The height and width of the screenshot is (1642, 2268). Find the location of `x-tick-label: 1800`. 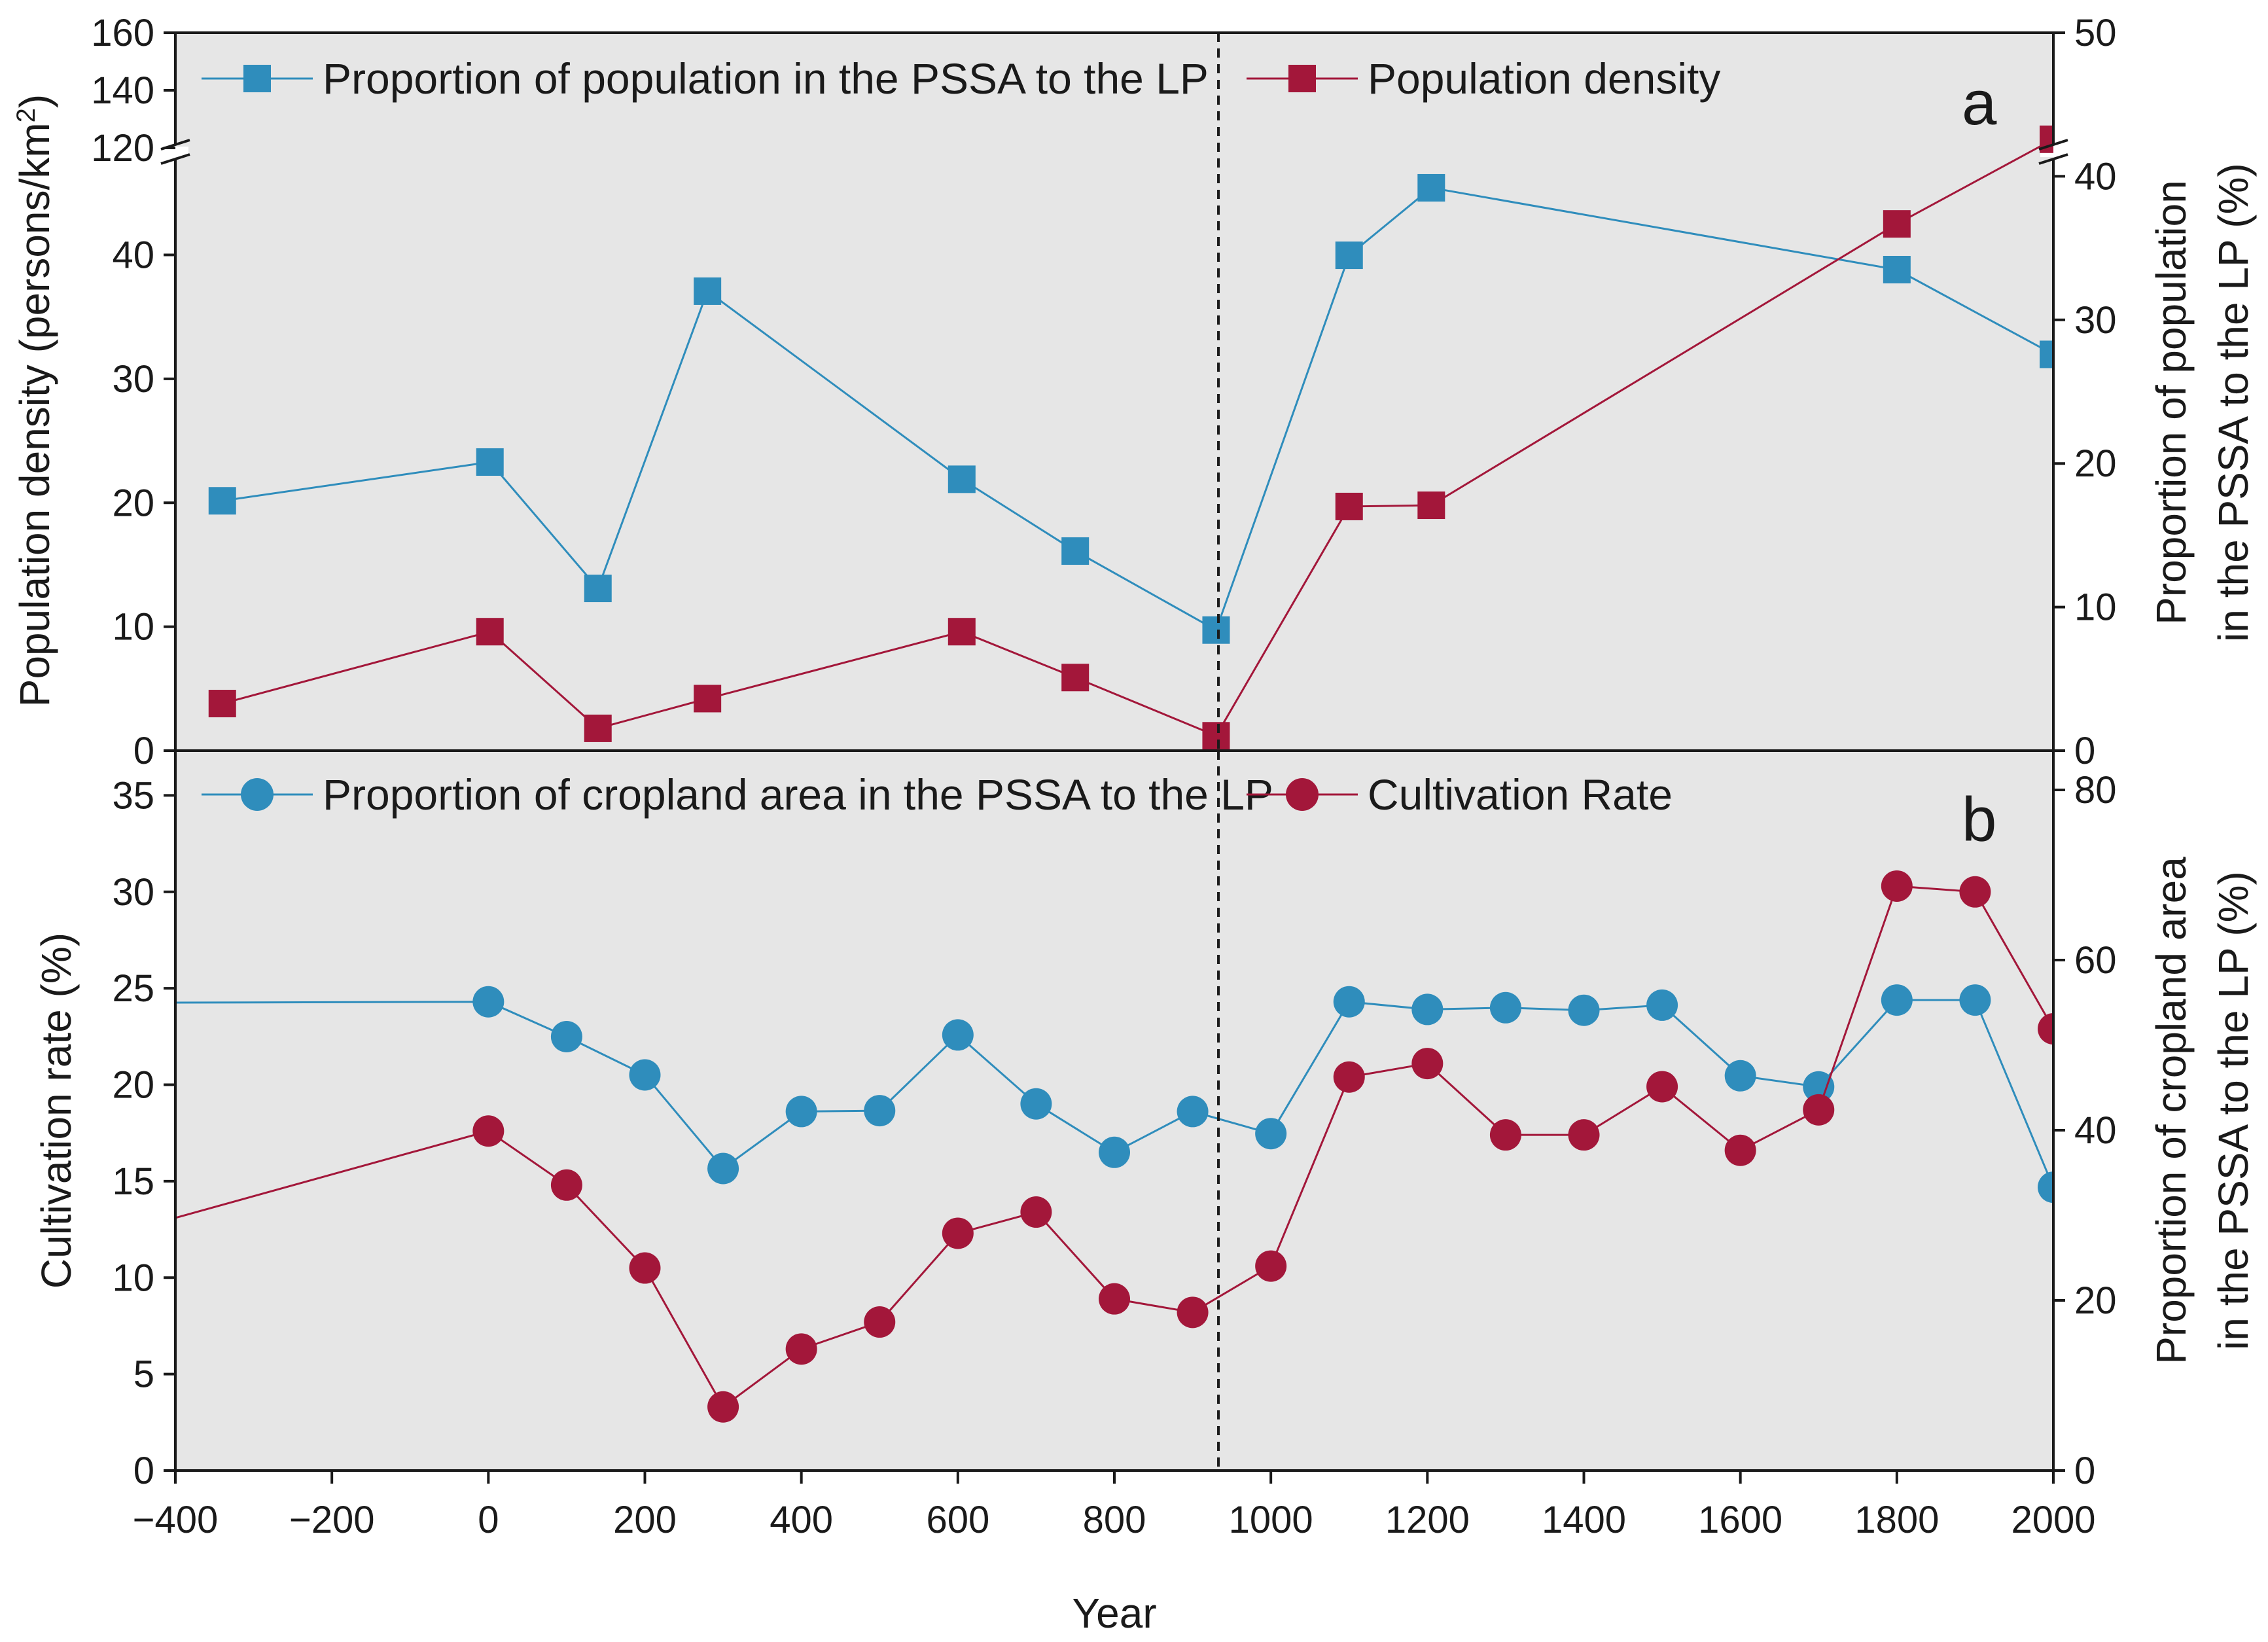

x-tick-label: 1800 is located at coordinates (1896, 1520).